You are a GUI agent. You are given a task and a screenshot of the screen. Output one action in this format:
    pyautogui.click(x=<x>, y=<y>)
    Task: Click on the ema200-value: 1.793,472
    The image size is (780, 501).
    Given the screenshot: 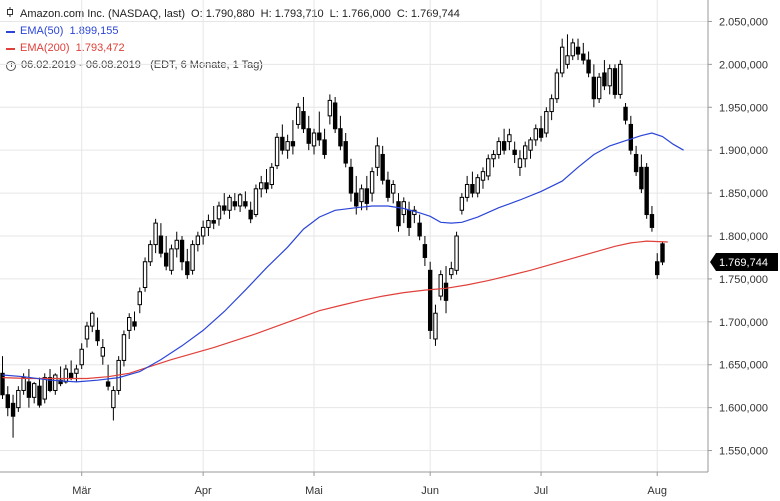 What is the action you would take?
    pyautogui.click(x=100, y=48)
    